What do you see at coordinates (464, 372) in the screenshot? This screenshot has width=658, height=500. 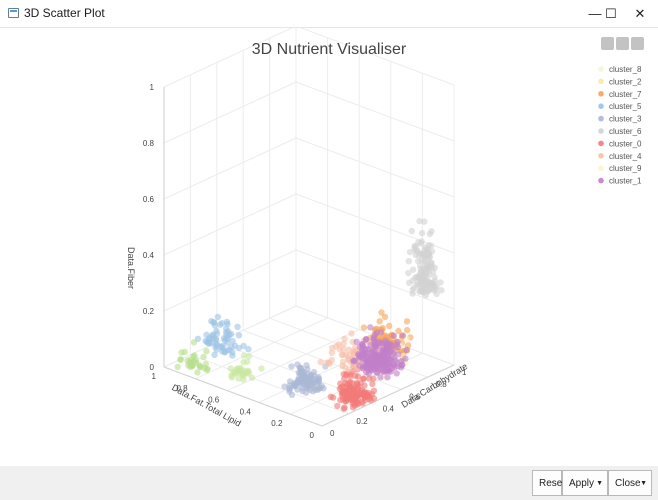 I see `x-tick-label: 1` at bounding box center [464, 372].